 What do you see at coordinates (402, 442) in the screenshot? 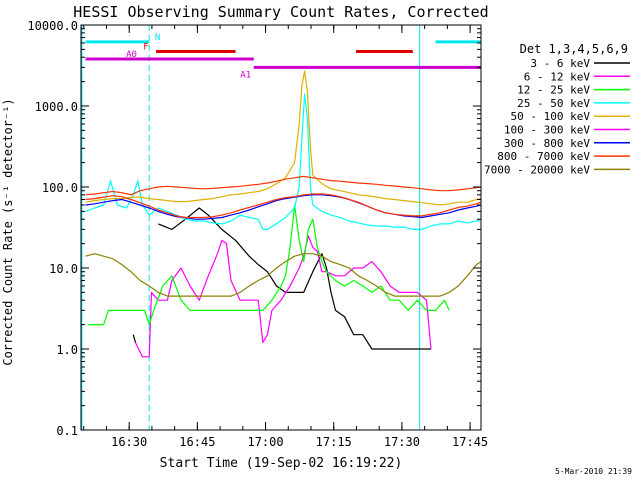
I see `x-tick-label-4: 17:30` at bounding box center [402, 442].